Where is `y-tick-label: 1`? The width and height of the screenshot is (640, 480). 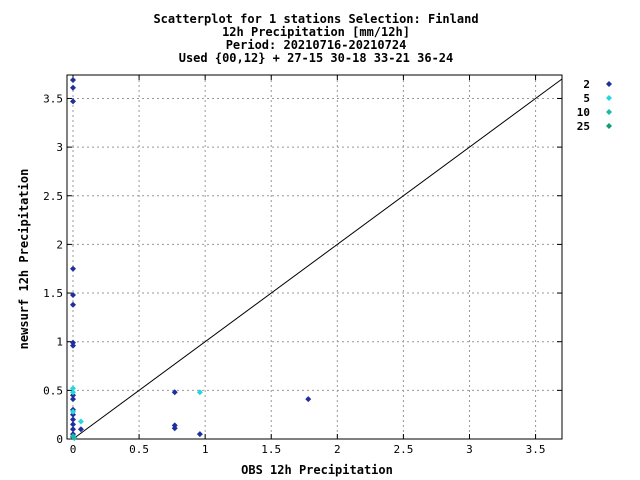
y-tick-label: 1 is located at coordinates (59, 342).